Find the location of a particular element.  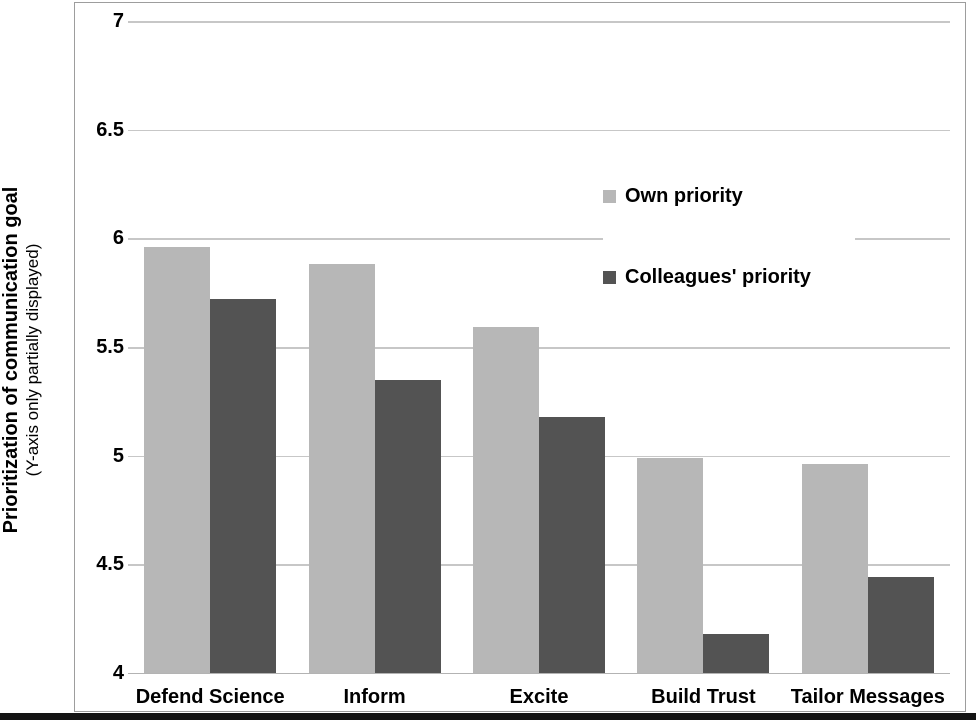

legend-label-own-priority: Own priority is located at coordinates (684, 196).